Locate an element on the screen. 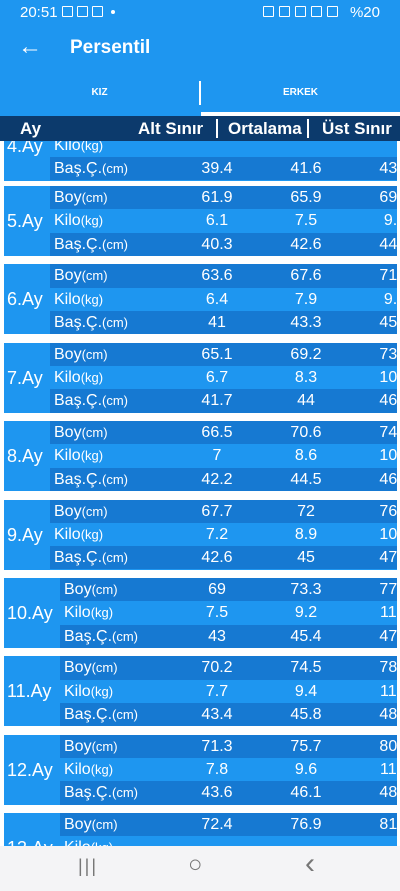  image-icon is located at coordinates (67, 11).